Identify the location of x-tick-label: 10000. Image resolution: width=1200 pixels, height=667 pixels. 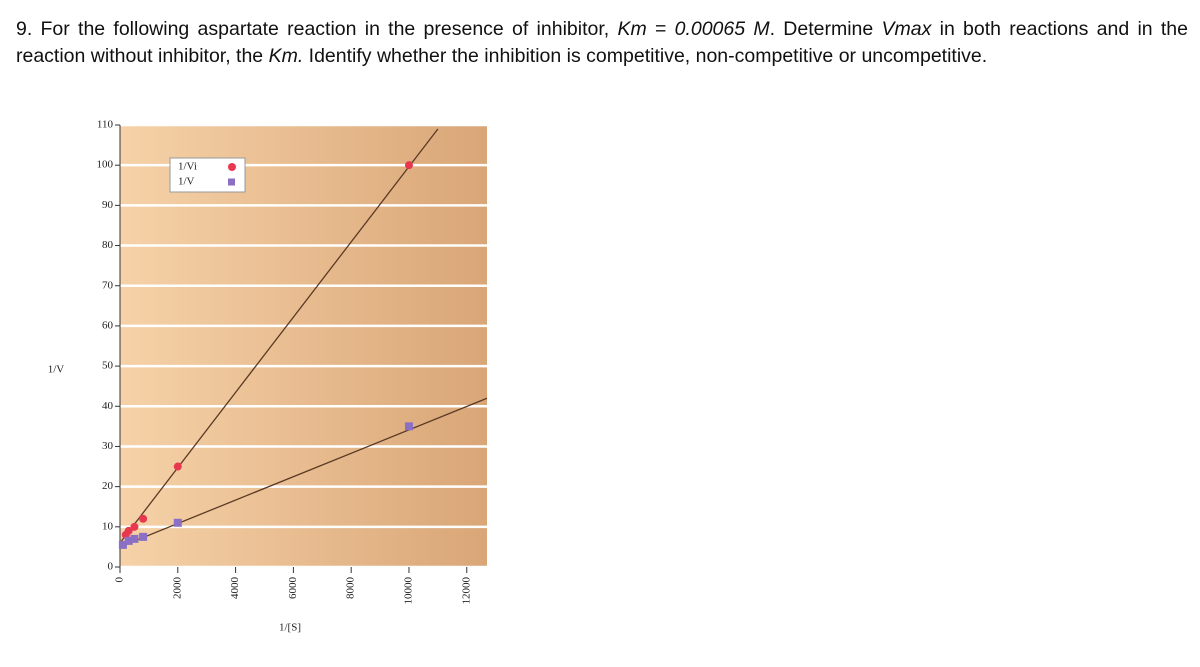
(409, 591).